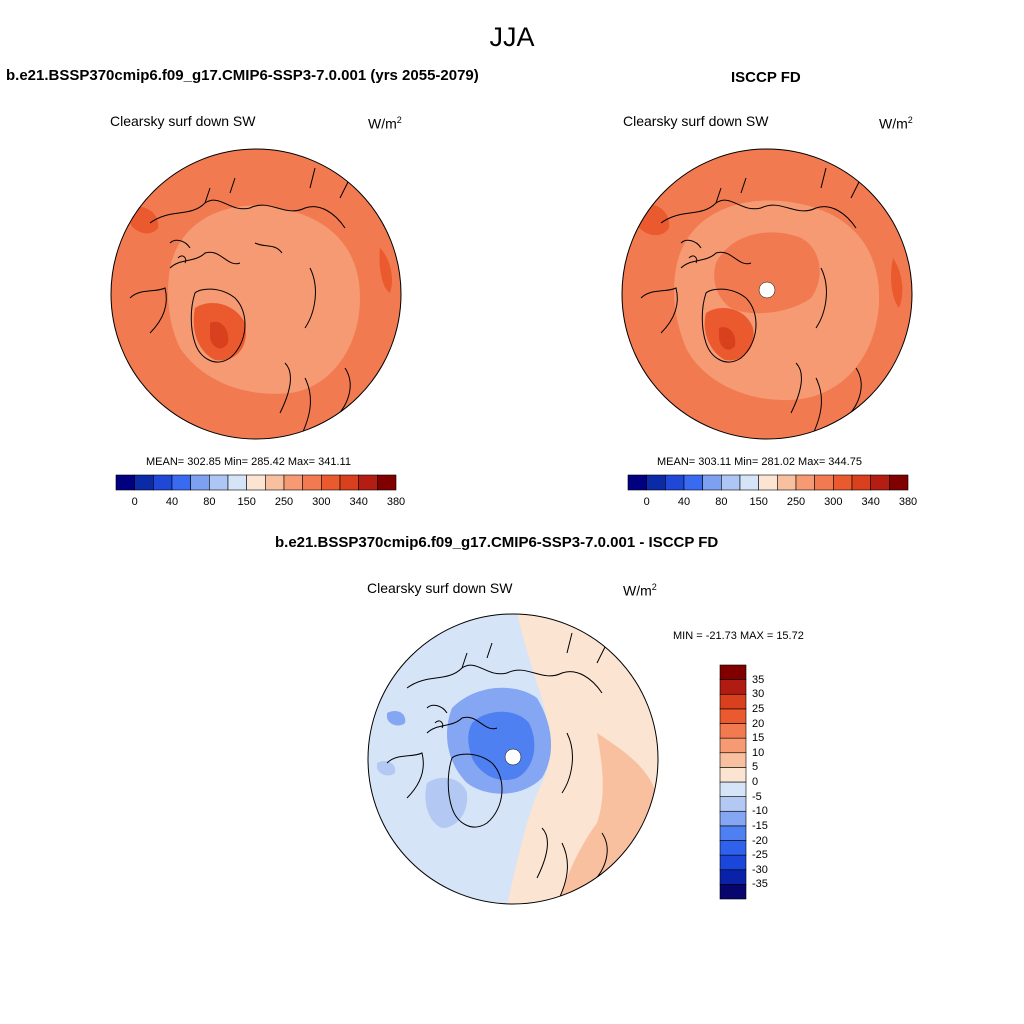 The height and width of the screenshot is (1024, 1024). I want to click on panel1-colorbar-ticks: 0 40 80 150 250 300 340 380, so click(261, 503).